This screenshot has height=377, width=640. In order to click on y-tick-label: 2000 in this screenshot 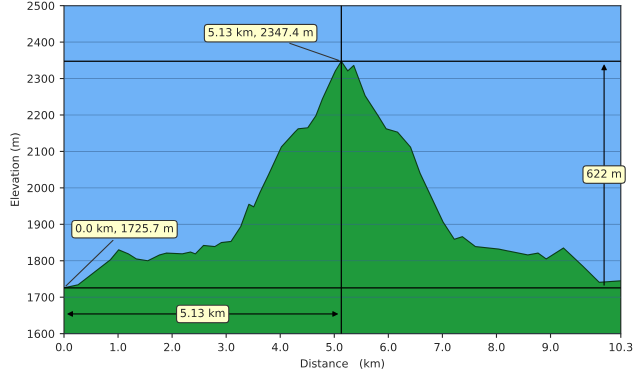, I will do `click(41, 188)`.